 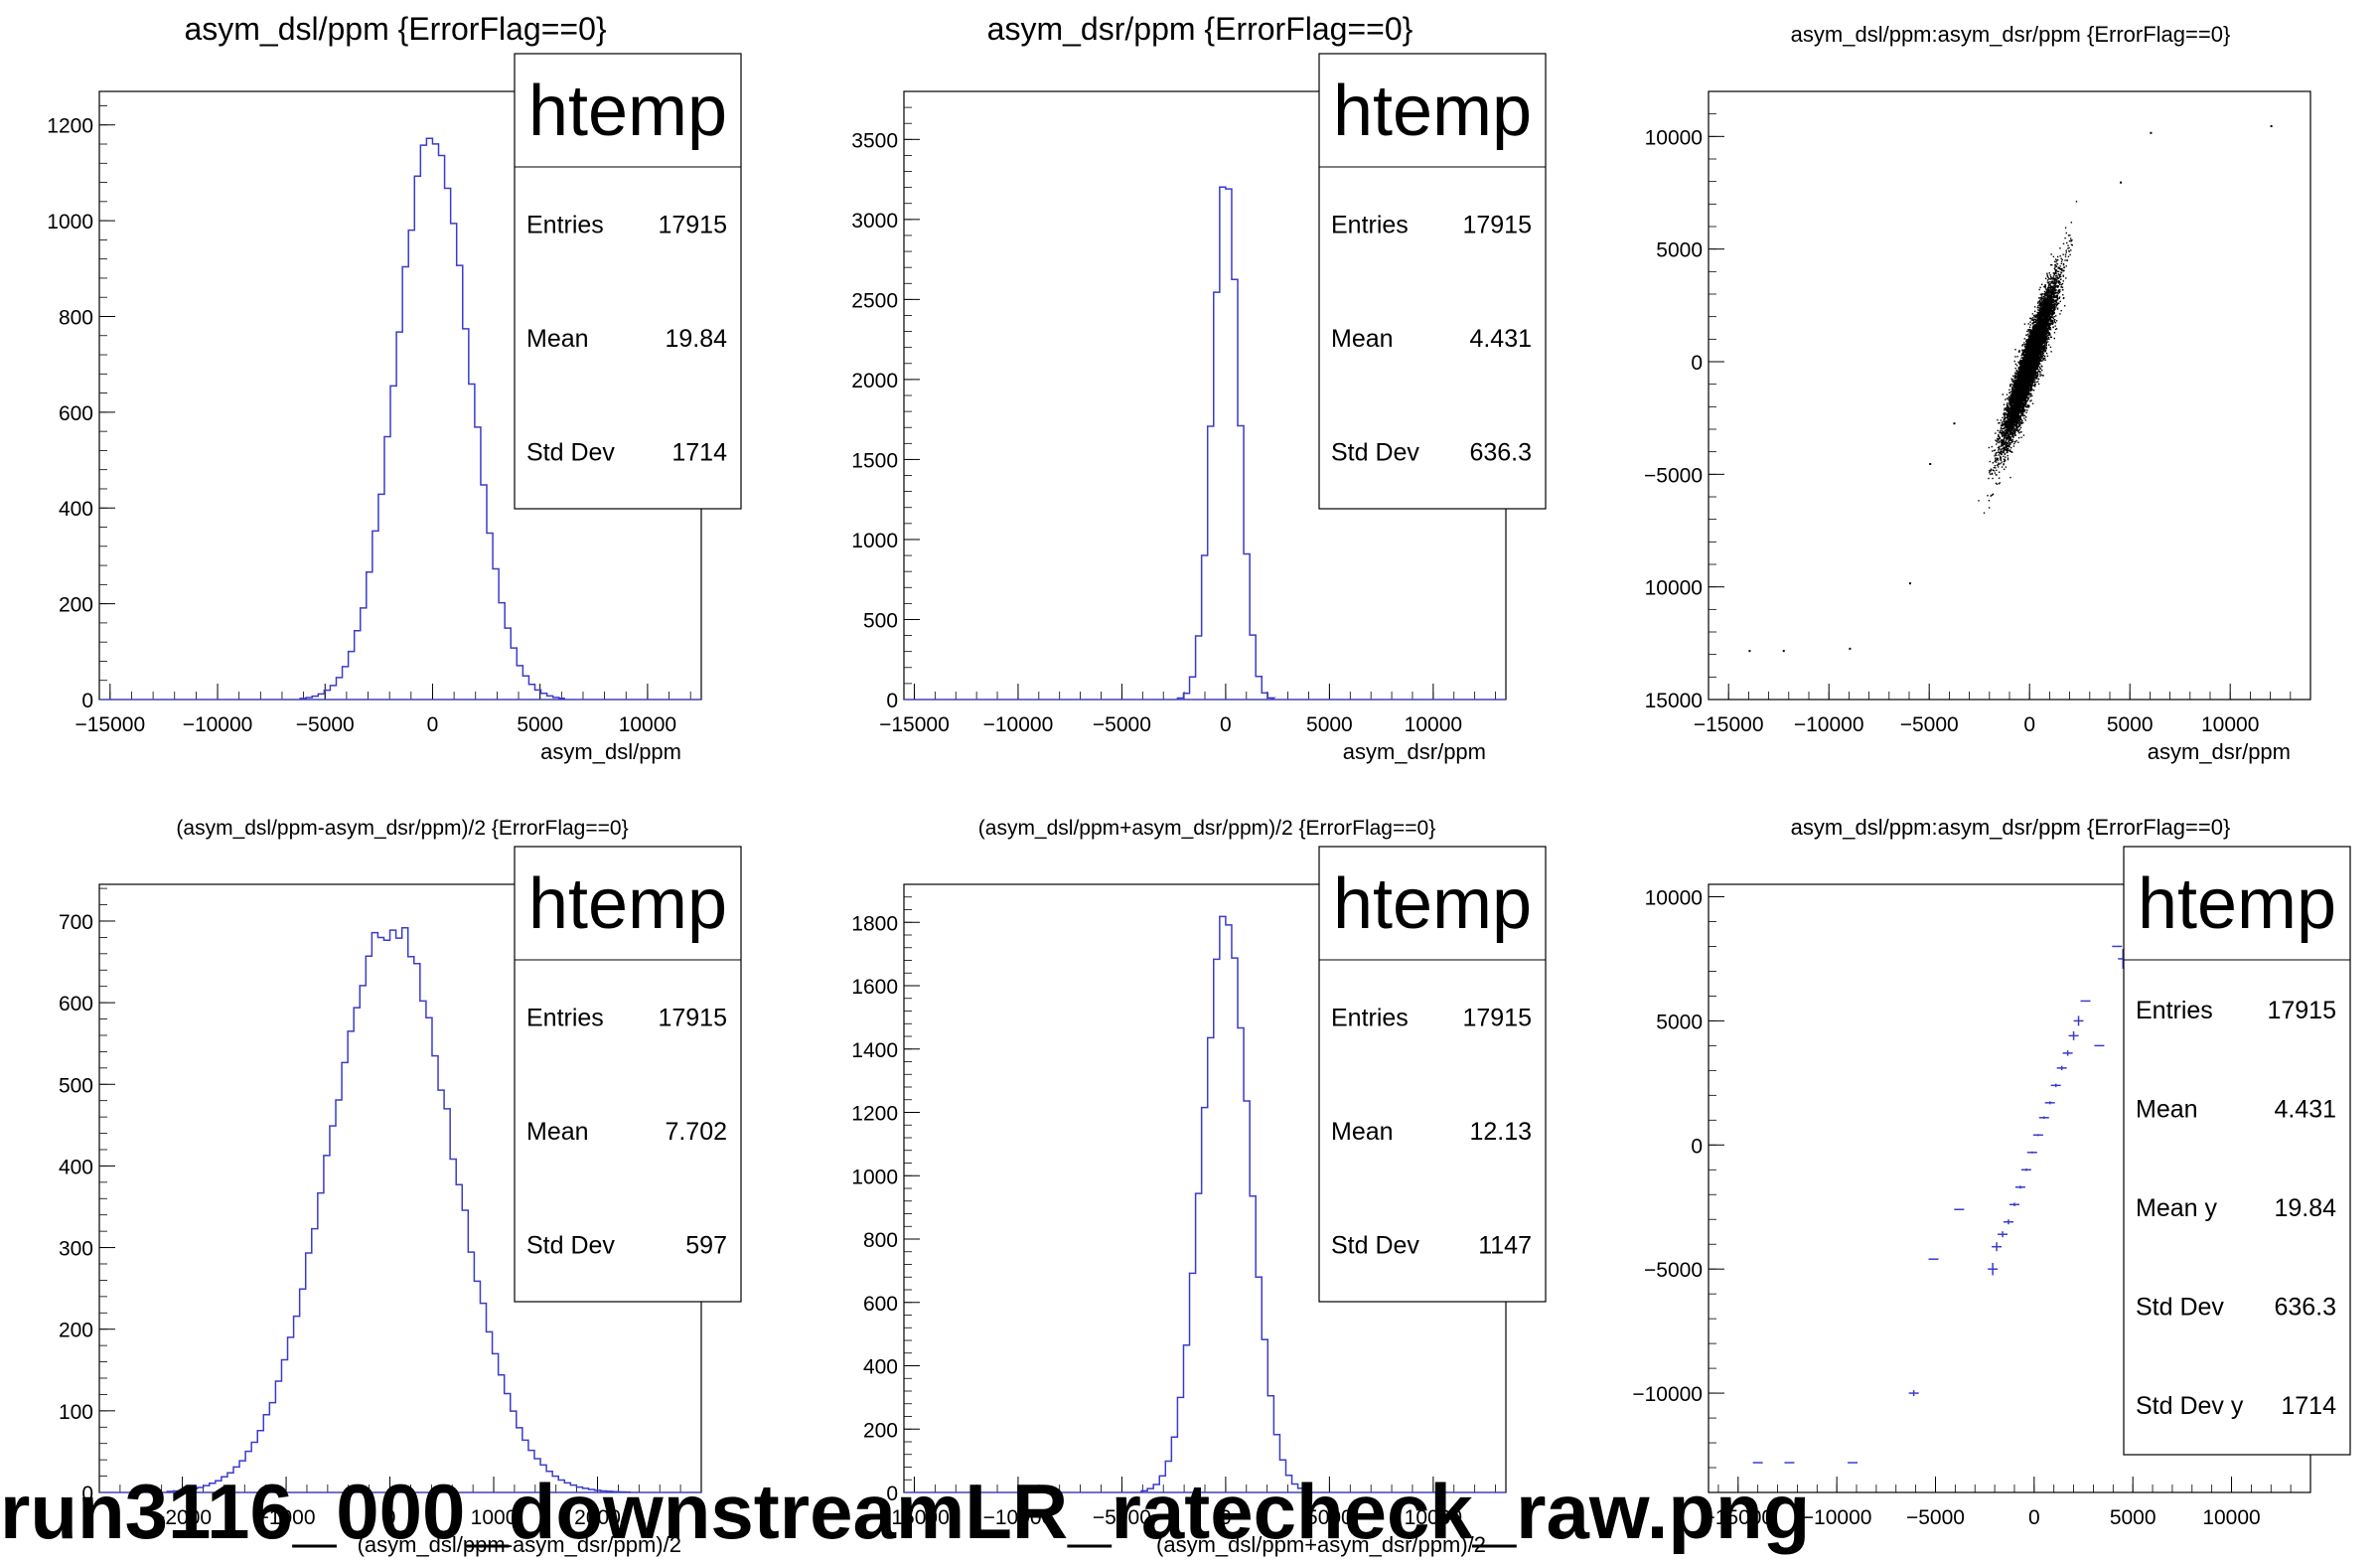 I want to click on x-axis-label: asym_dsr/ppm, so click(x=2219, y=751).